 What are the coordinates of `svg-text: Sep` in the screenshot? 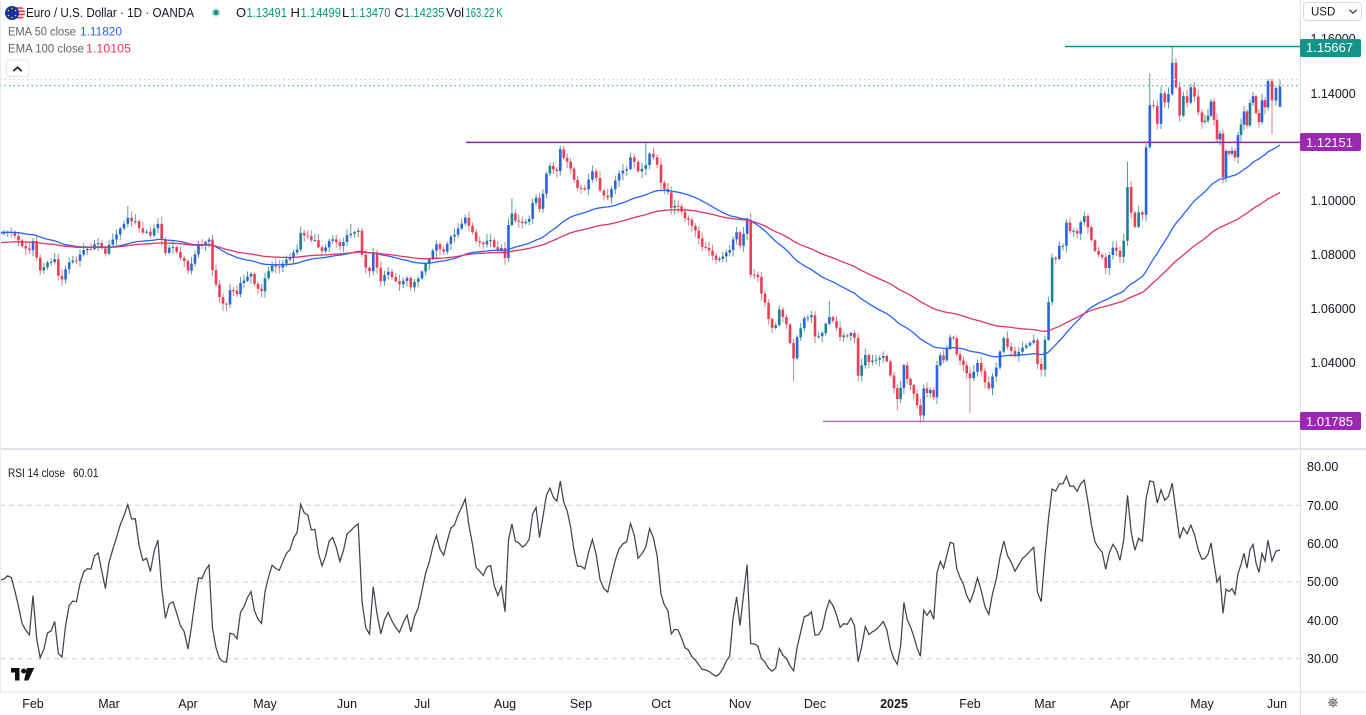 It's located at (581, 704).